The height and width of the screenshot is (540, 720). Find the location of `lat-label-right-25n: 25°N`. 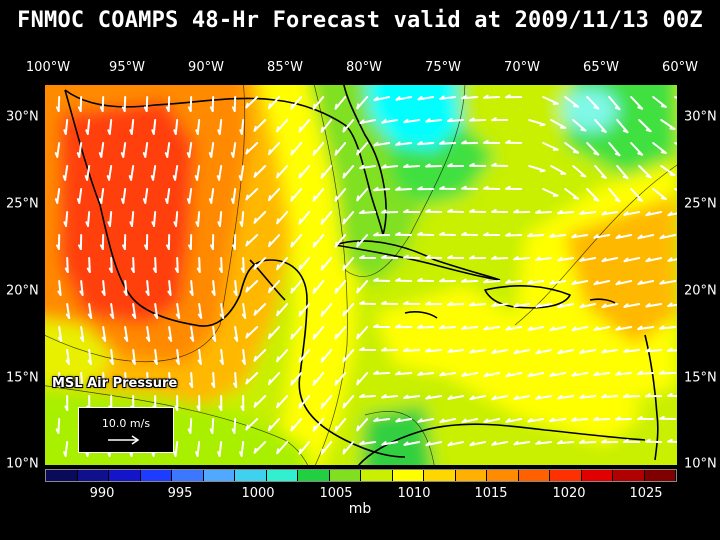

lat-label-right-25n: 25°N is located at coordinates (700, 204).